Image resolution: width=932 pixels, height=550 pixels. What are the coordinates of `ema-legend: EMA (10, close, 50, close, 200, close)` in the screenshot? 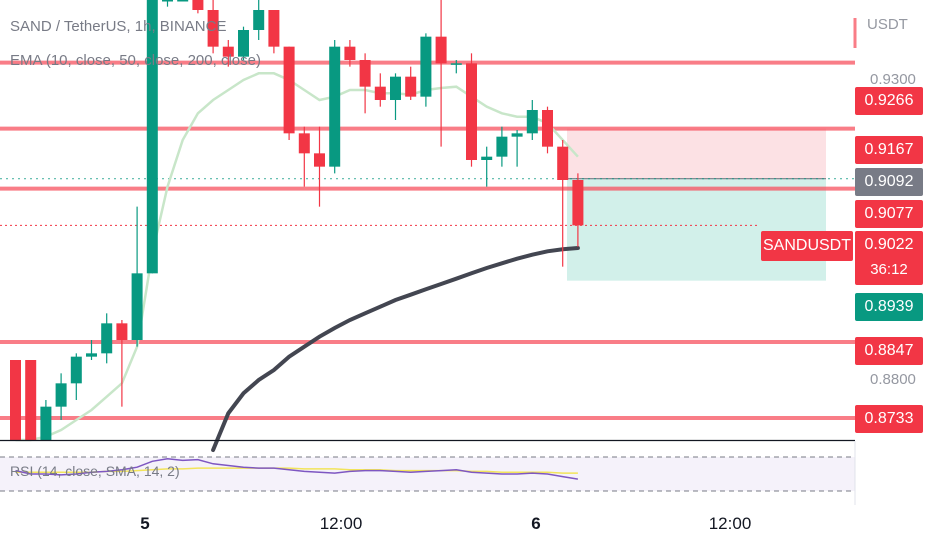 It's located at (135, 60).